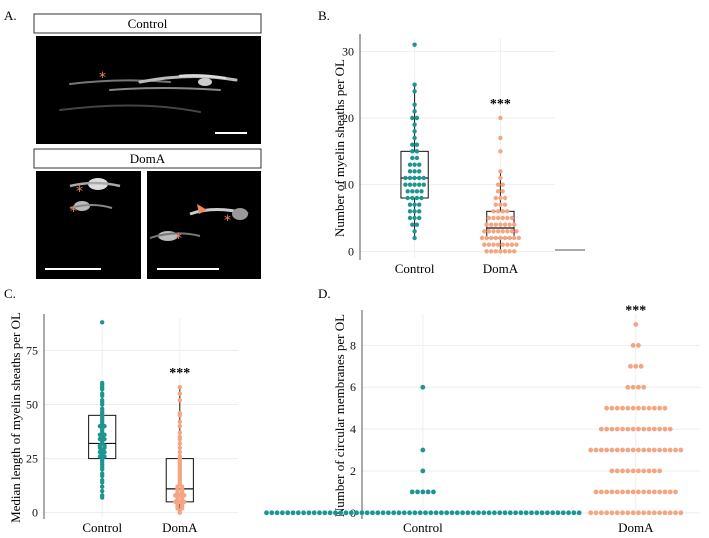 The width and height of the screenshot is (709, 538). I want to click on control-image-label: Control, so click(148, 23).